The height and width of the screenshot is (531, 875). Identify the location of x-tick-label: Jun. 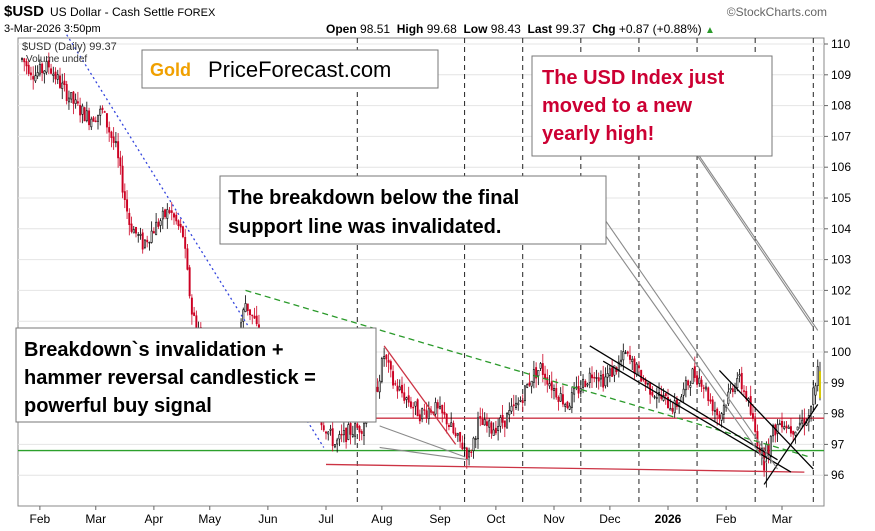
(267, 519).